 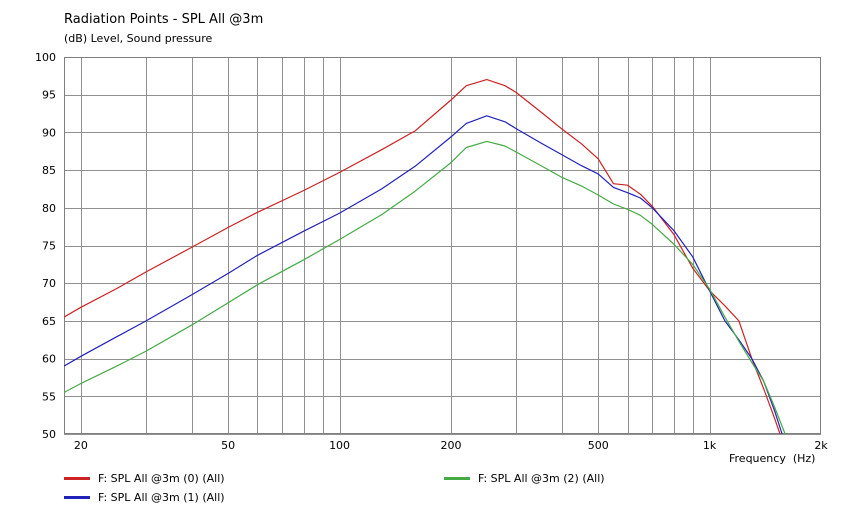 I want to click on y-tick-label: 65, so click(x=49, y=321).